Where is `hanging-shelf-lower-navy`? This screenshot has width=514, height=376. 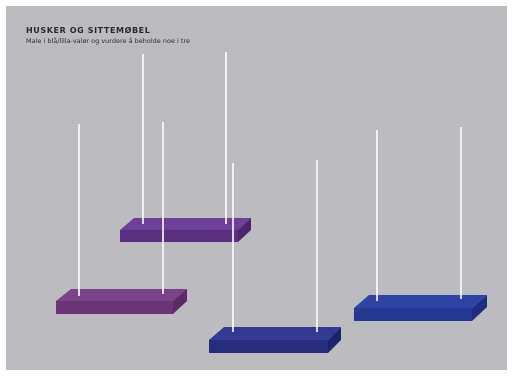 hanging-shelf-lower-navy is located at coordinates (275, 256).